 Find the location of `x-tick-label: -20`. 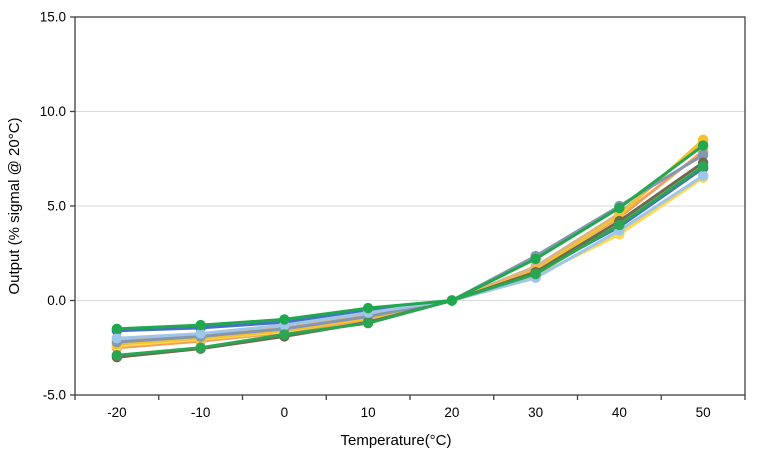

x-tick-label: -20 is located at coordinates (117, 412).